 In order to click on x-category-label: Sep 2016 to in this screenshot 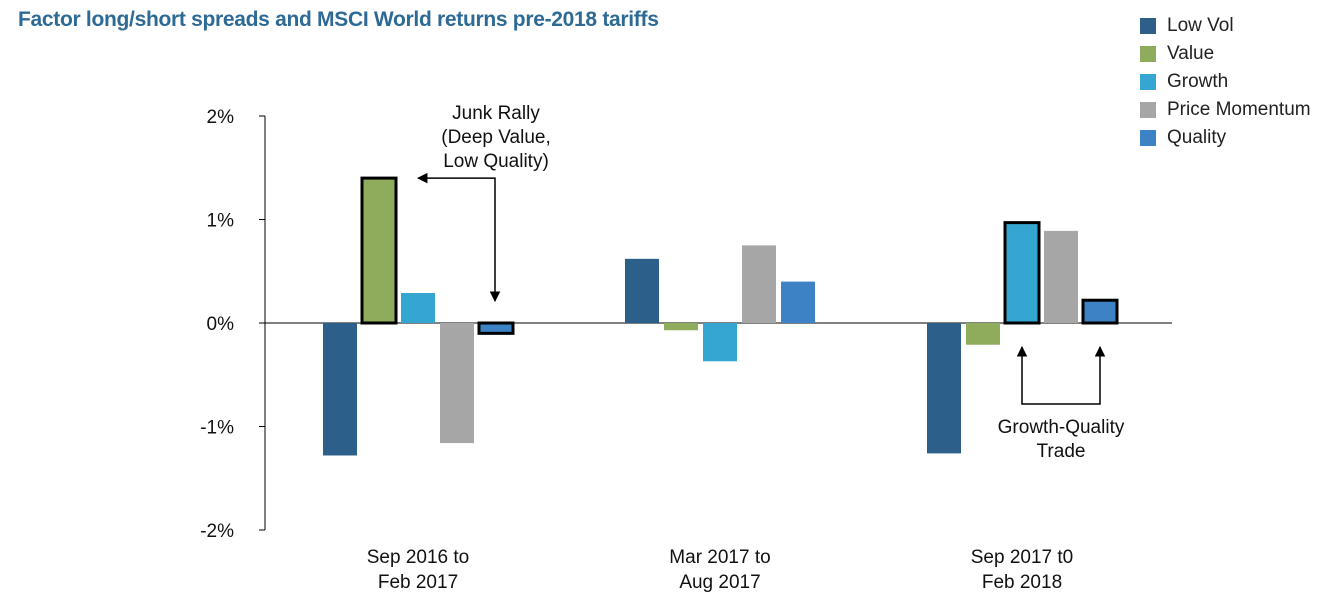, I will do `click(418, 557)`.